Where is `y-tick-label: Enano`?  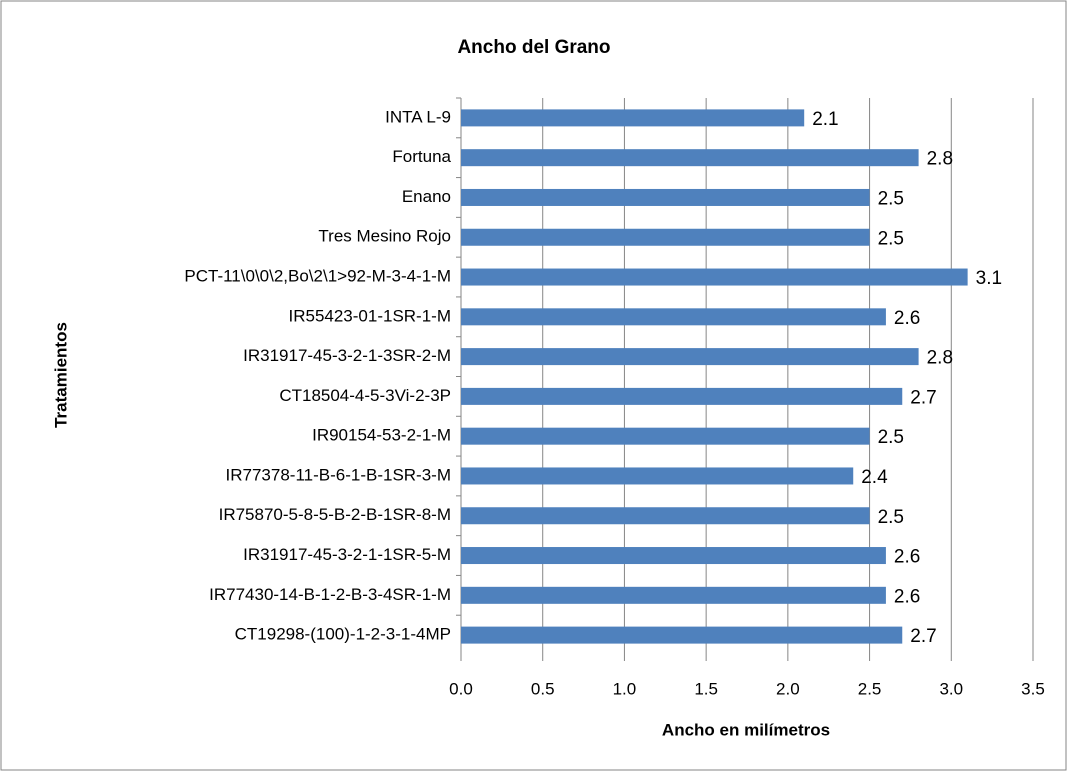
y-tick-label: Enano is located at coordinates (426, 196).